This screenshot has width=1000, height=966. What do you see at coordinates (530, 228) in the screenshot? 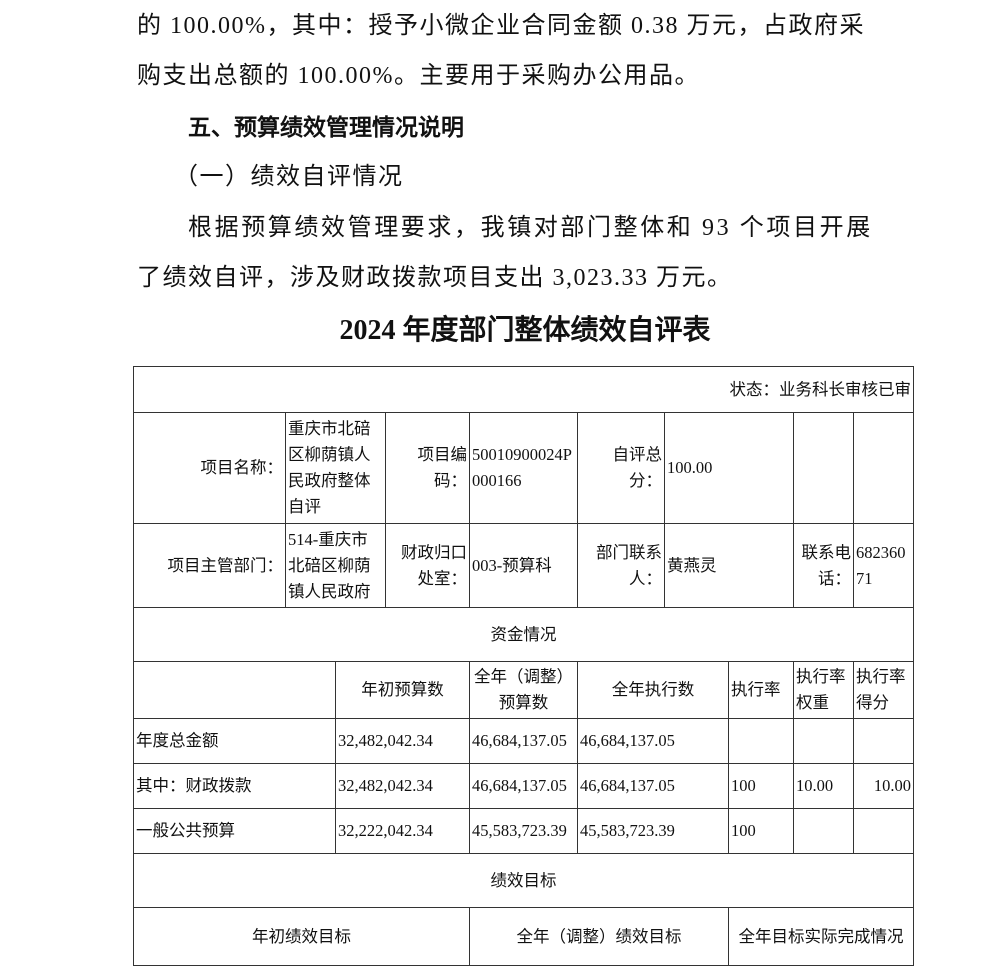
I see `paragraph-line: 根据预算绩效管理要求，我镇对部门整体和 93 个项目开展` at bounding box center [530, 228].